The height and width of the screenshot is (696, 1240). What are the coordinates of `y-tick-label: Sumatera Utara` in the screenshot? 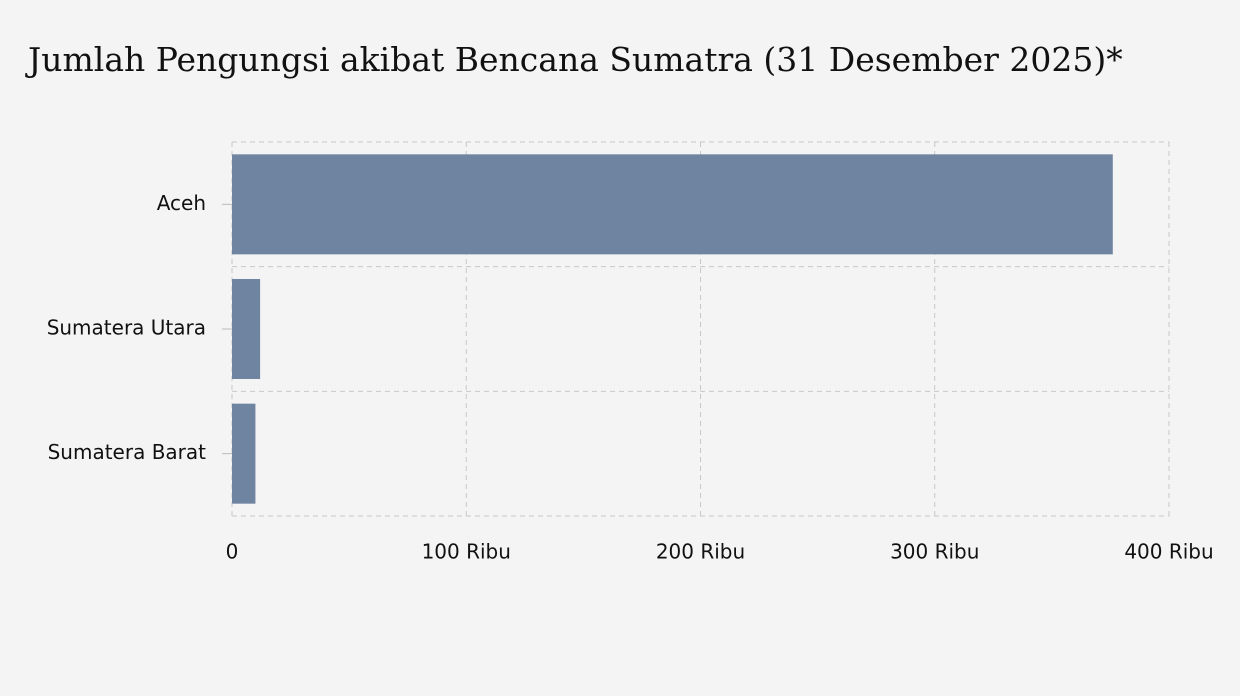 It's located at (126, 328).